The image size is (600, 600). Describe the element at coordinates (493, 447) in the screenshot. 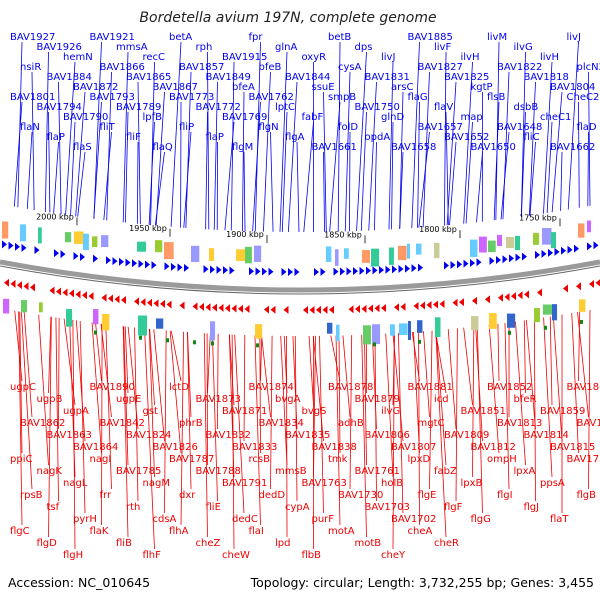

I see `reverse-gene-label: BAV1812` at that location.